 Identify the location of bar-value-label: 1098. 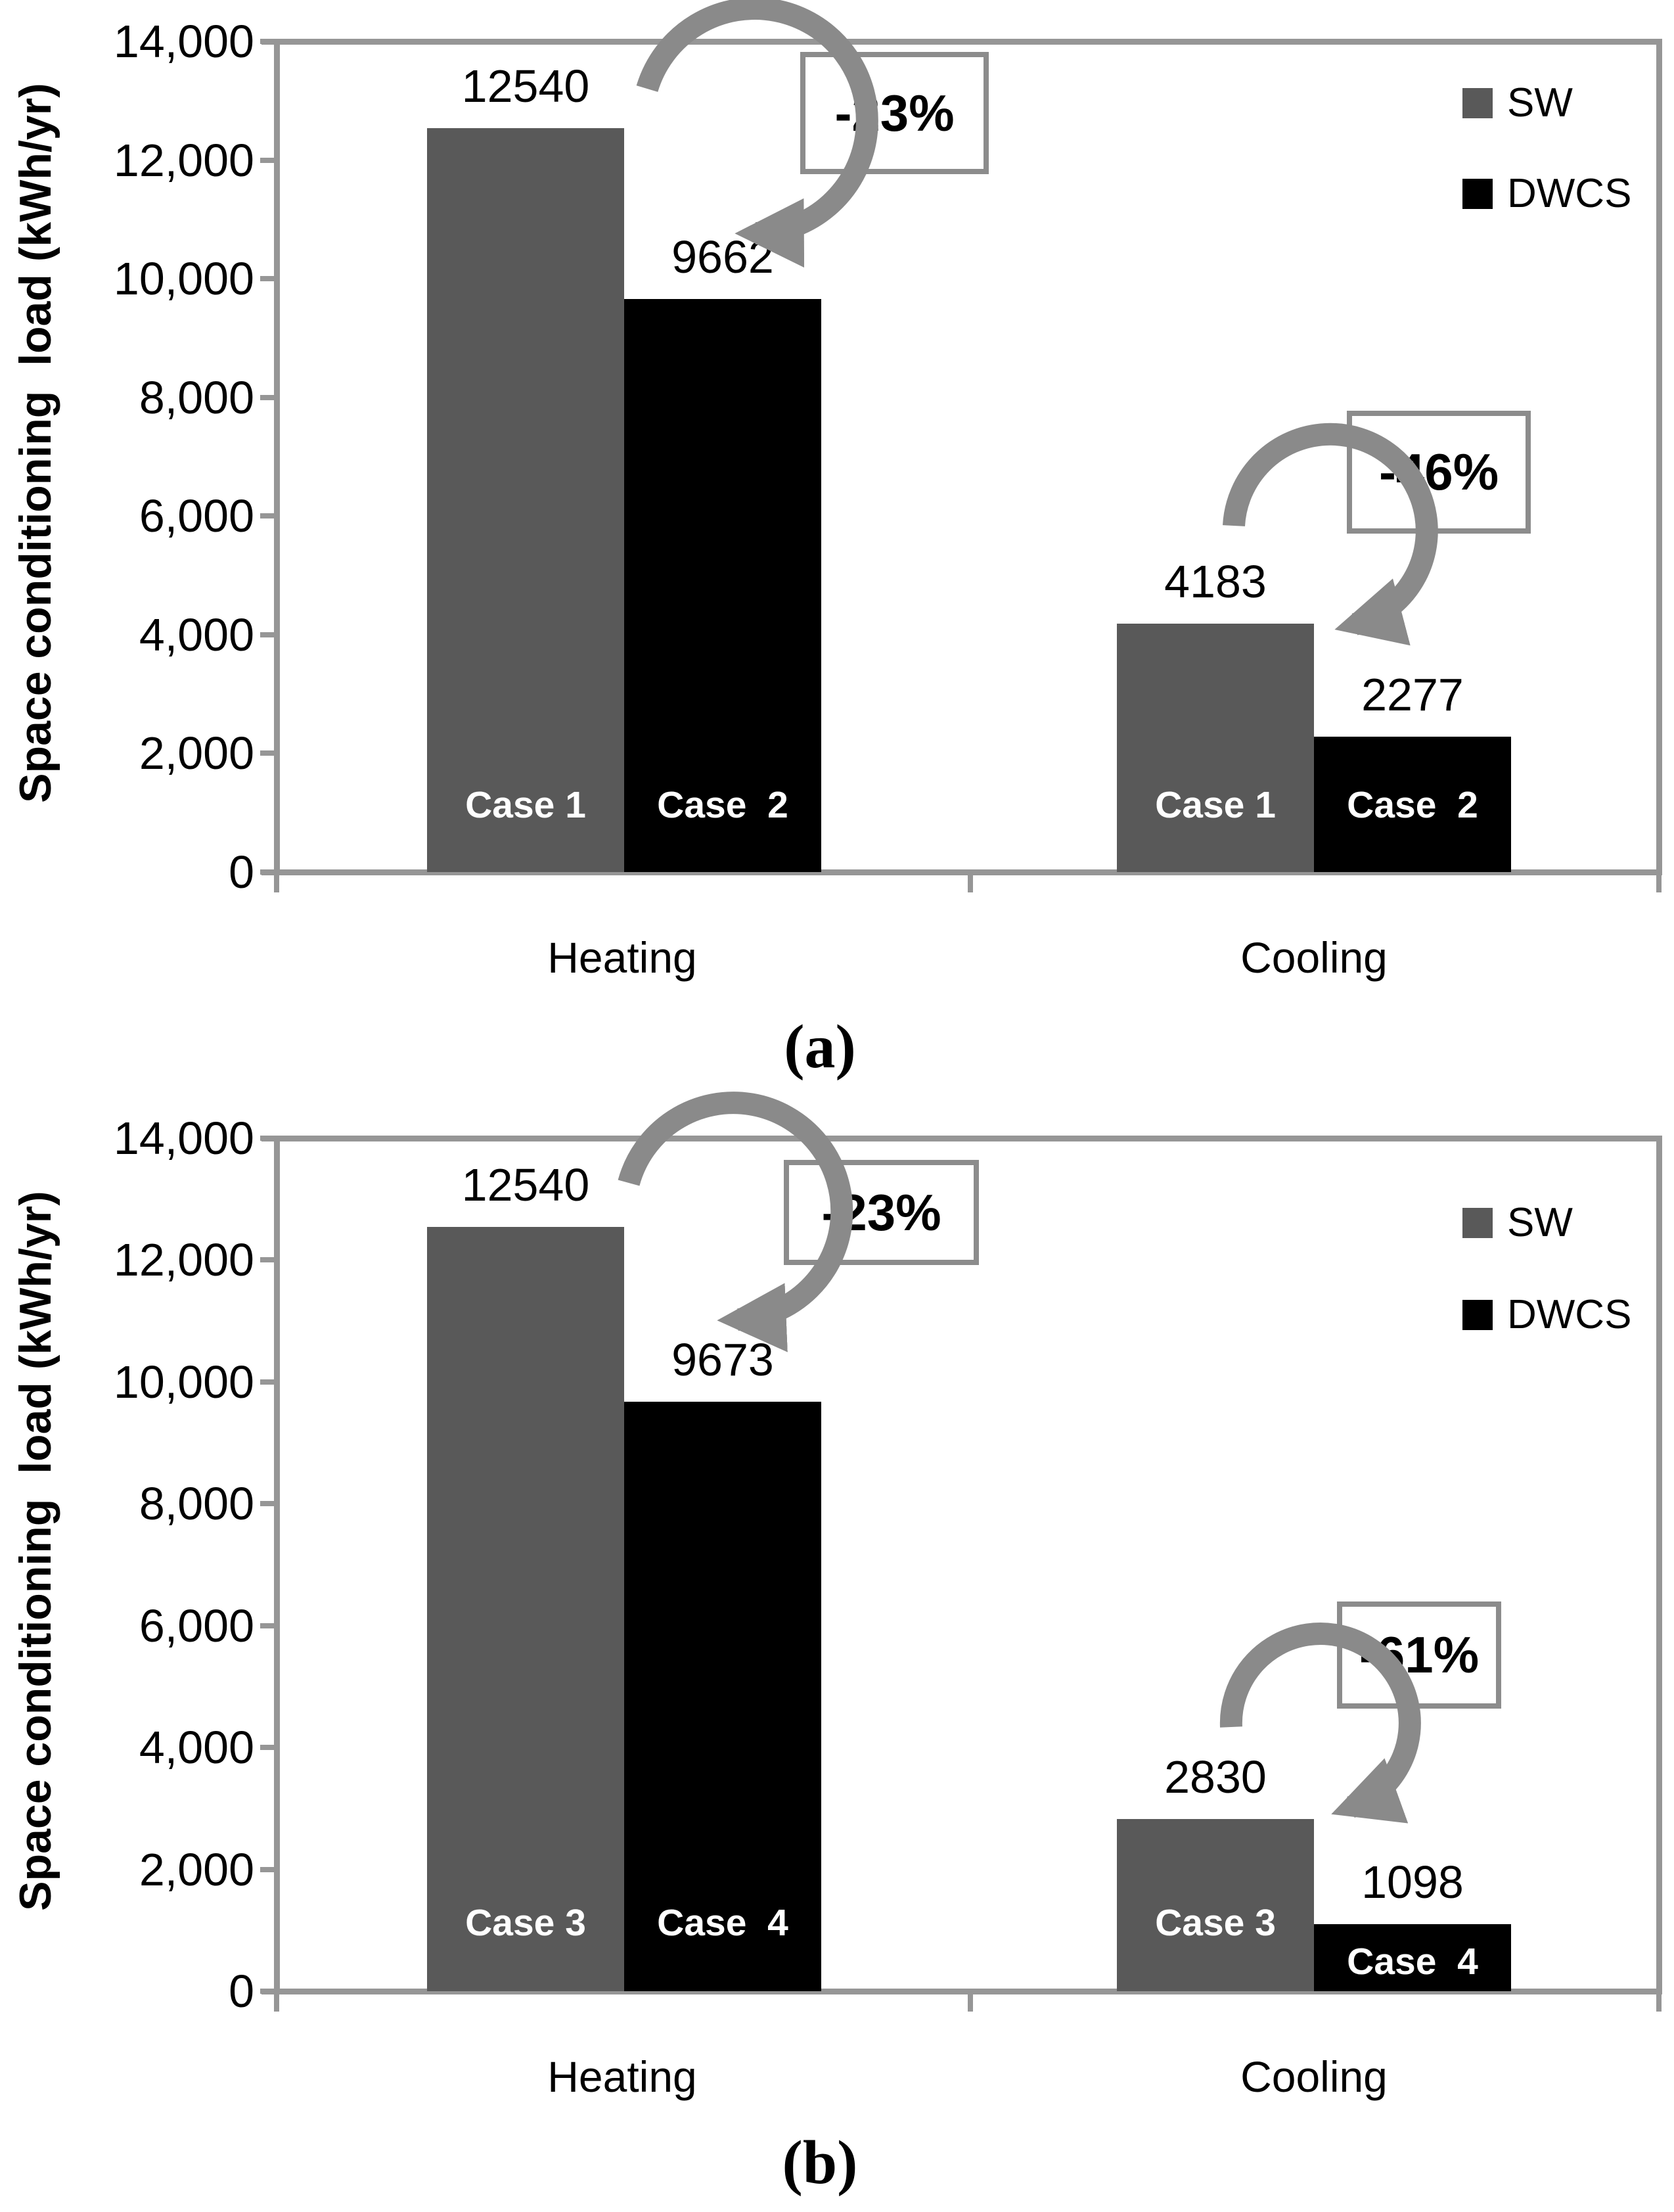
(1413, 1882).